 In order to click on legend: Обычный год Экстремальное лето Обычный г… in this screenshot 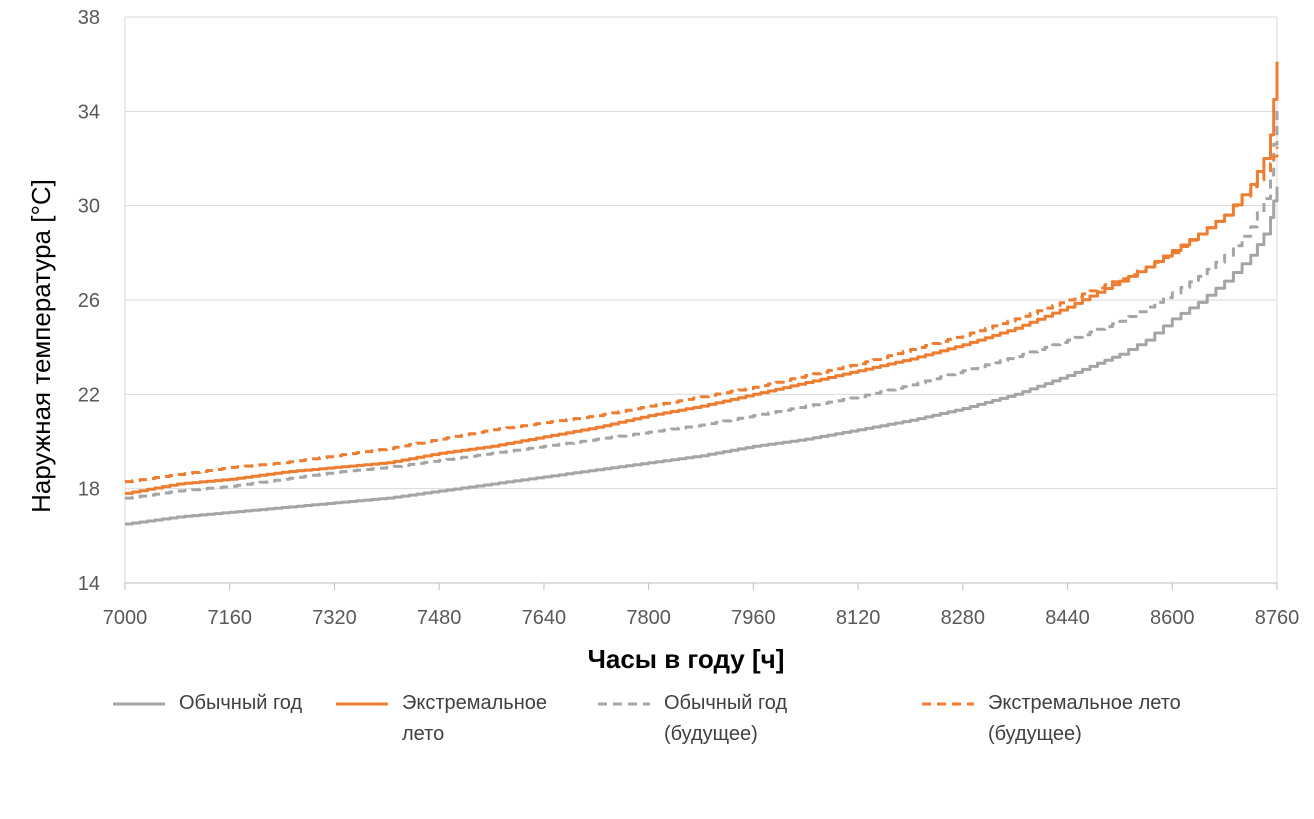, I will do `click(657, 723)`.